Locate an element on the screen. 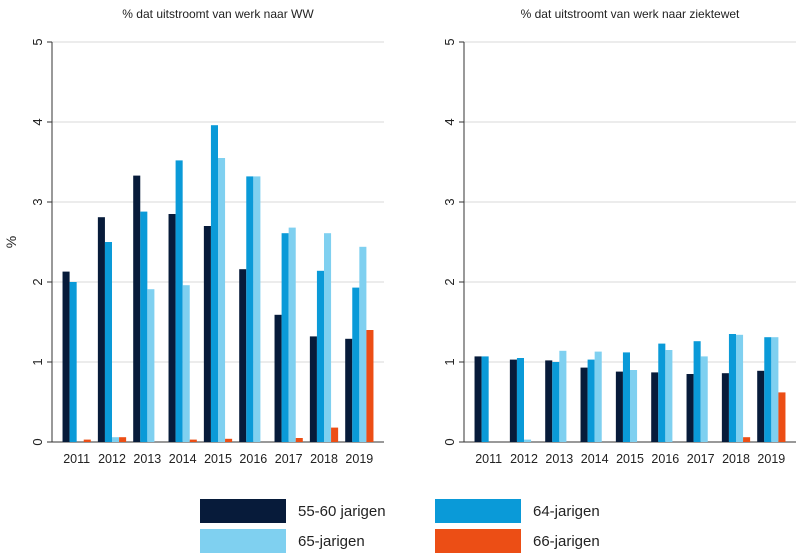 The image size is (802, 554). bar-2019-66-jarigen is located at coordinates (782, 417).